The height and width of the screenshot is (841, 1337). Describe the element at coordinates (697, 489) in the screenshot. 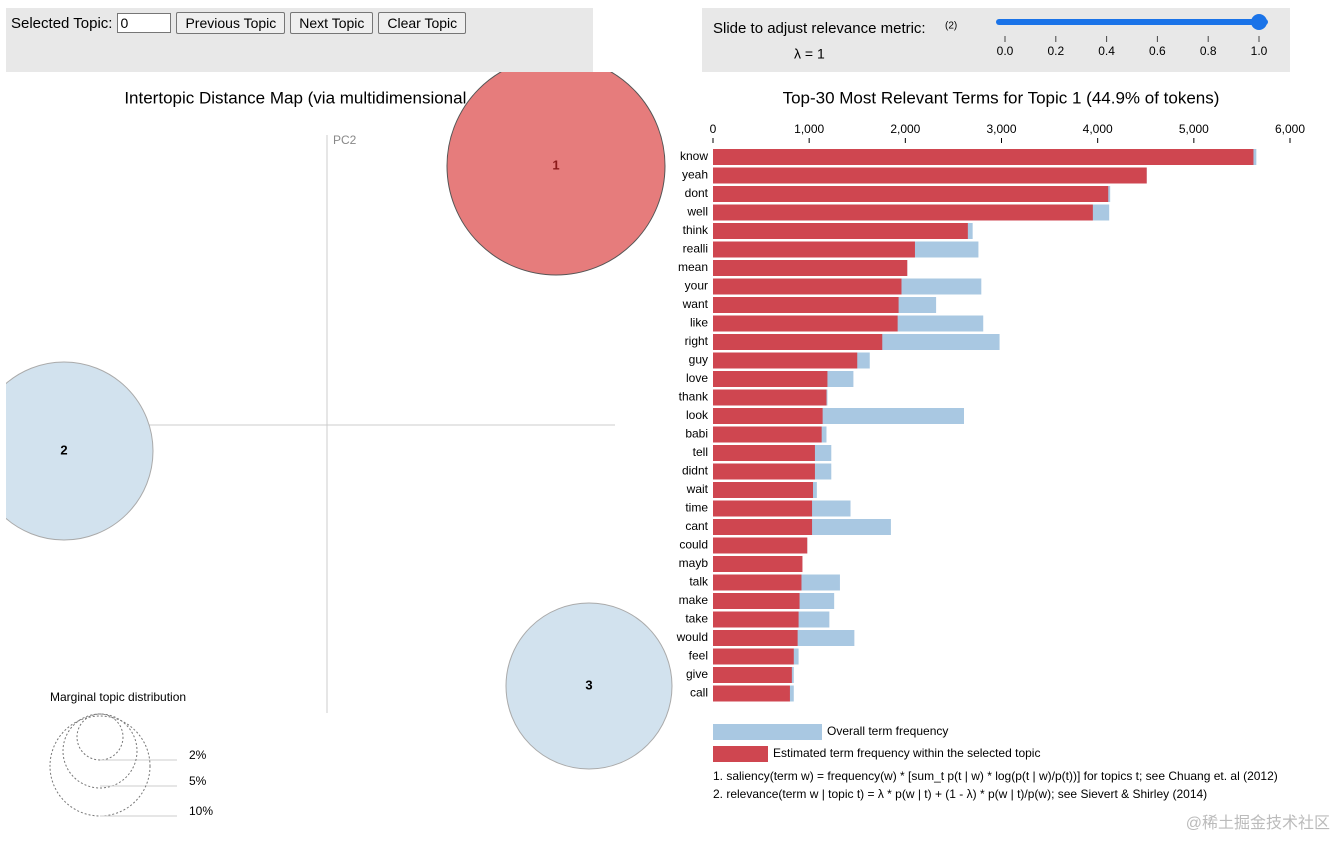

I see `term-label: wait` at that location.